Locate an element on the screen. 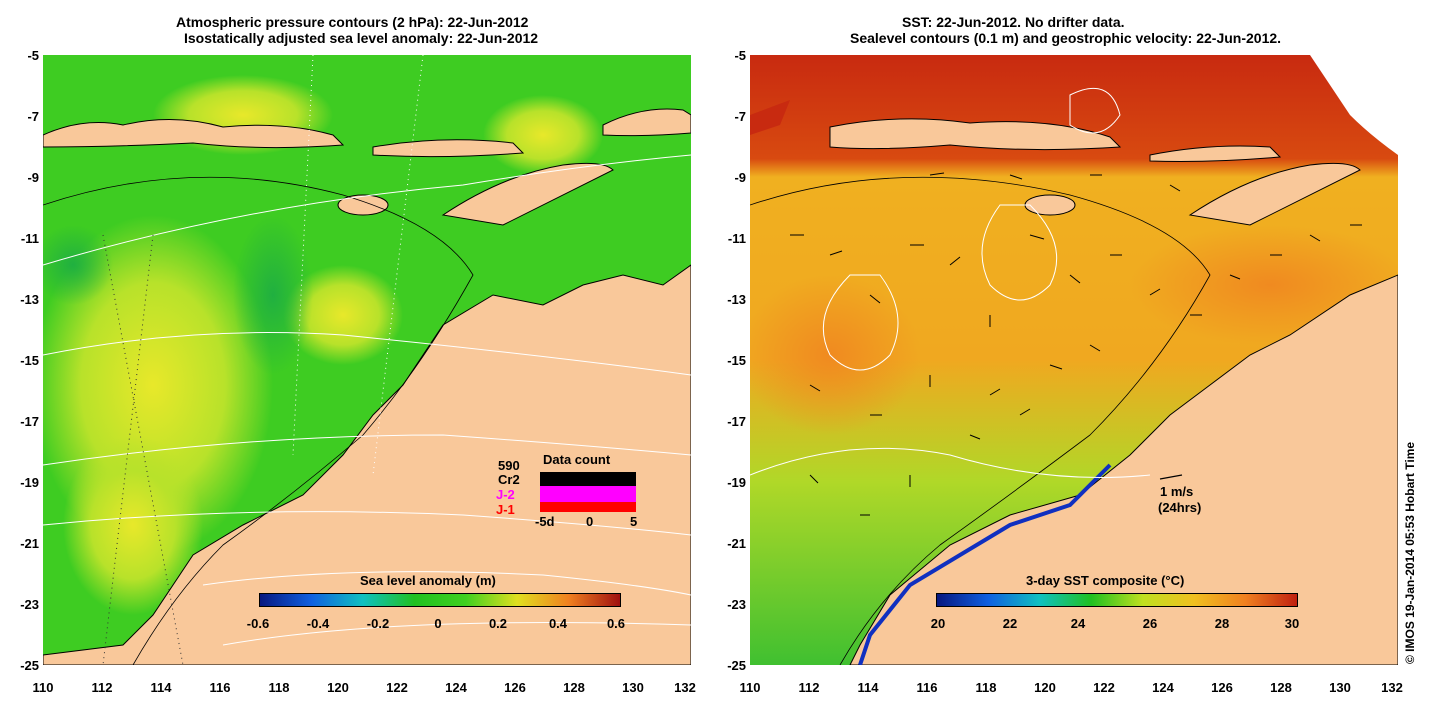  sst-tick: 20 is located at coordinates (938, 623).